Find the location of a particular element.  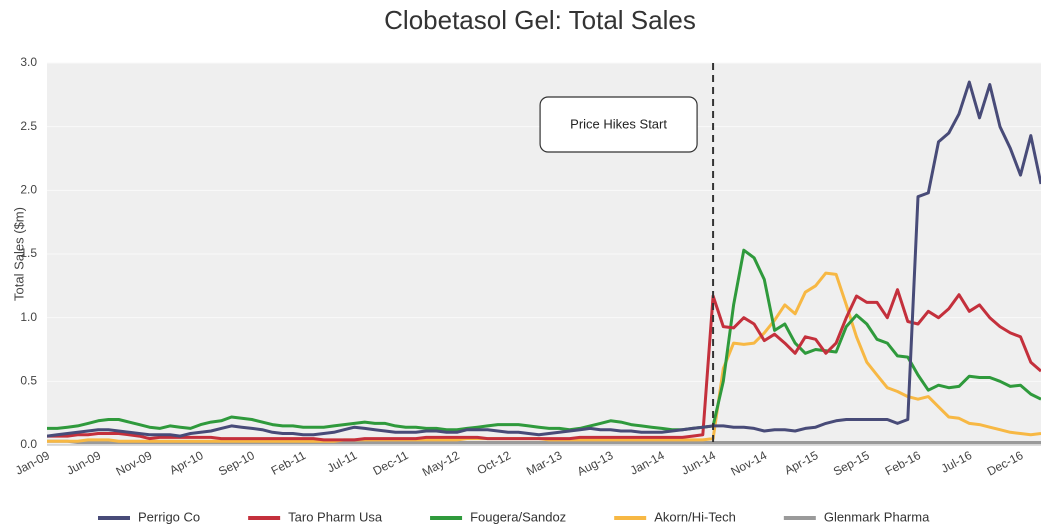

x-tick-label: Feb-11 is located at coordinates (289, 463).